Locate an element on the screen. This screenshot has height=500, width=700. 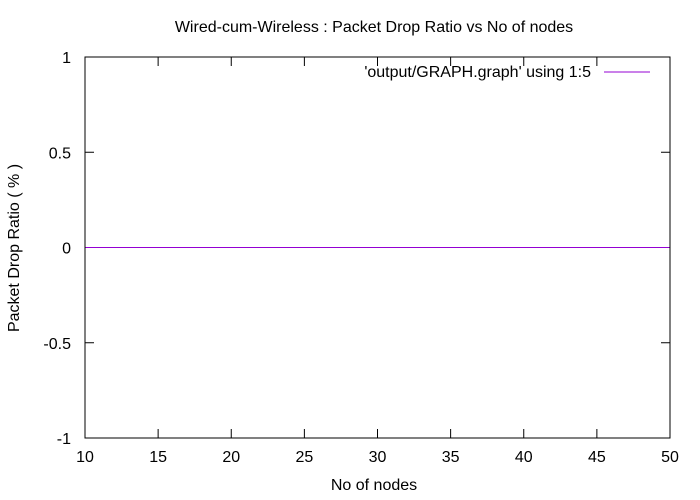
y-tick-label: 0.5 is located at coordinates (60, 153).